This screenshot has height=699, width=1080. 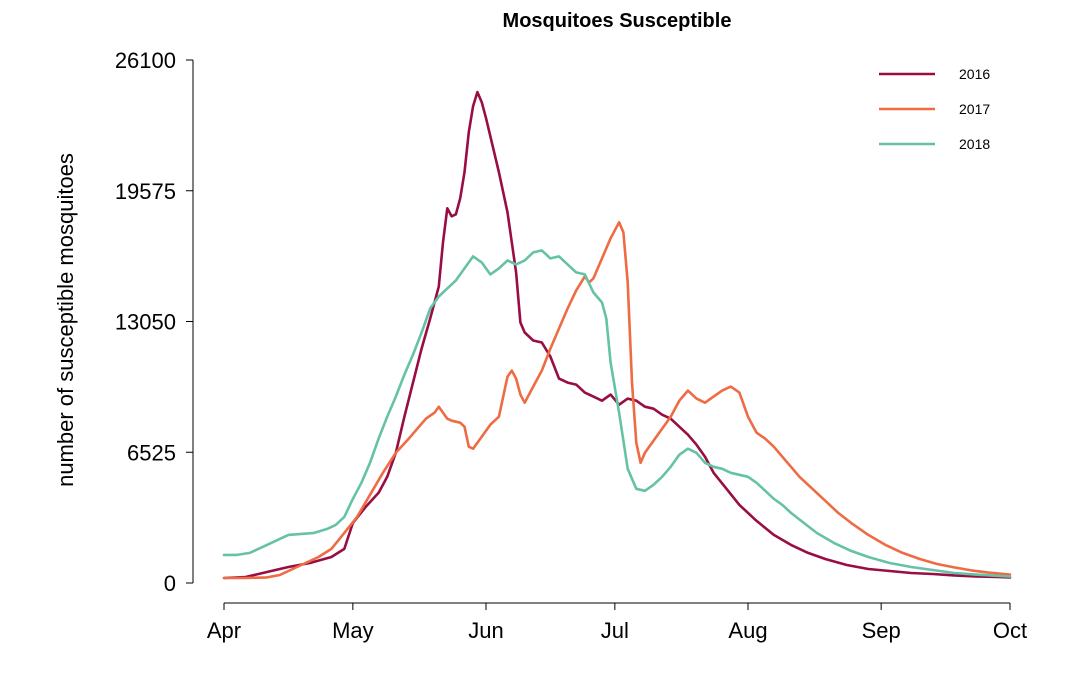 I want to click on y-axis-label: number of susceptible mosquitoes, so click(x=65, y=320).